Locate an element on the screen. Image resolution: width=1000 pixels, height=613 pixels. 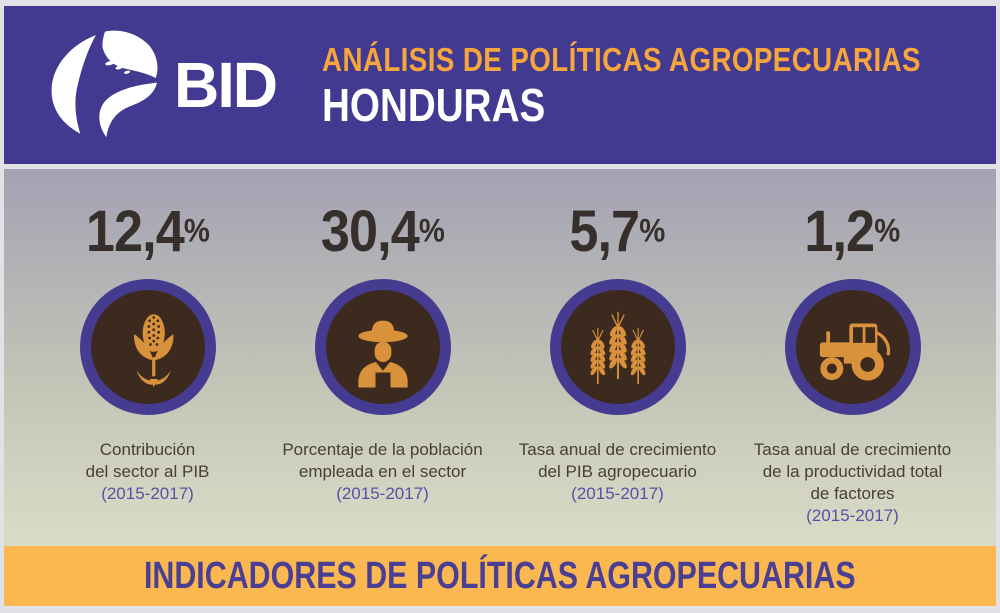
stat-card-agri-gdp-growth: 5,7% is located at coordinates (617, 365).